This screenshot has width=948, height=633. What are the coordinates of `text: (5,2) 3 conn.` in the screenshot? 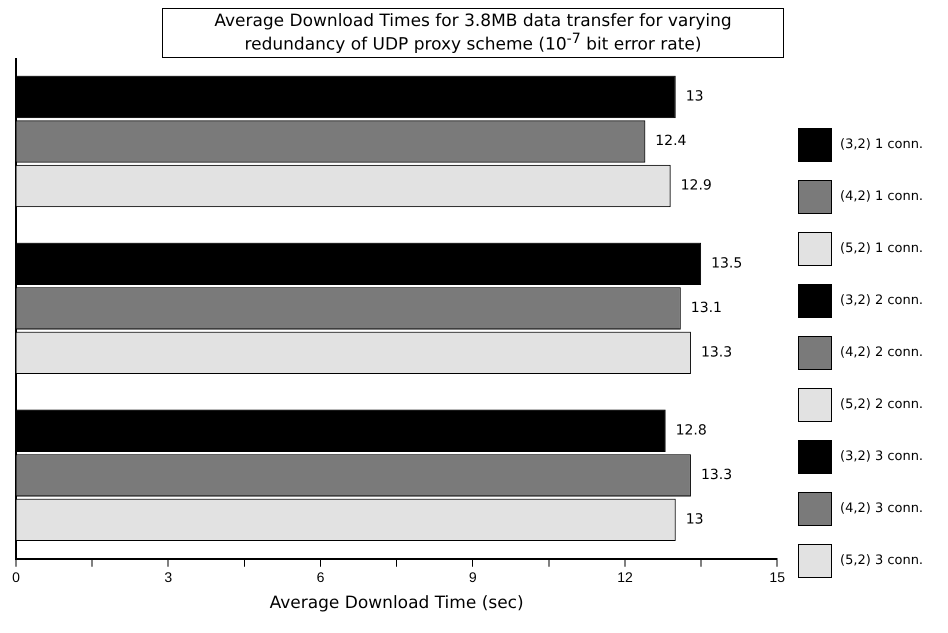 It's located at (882, 560).